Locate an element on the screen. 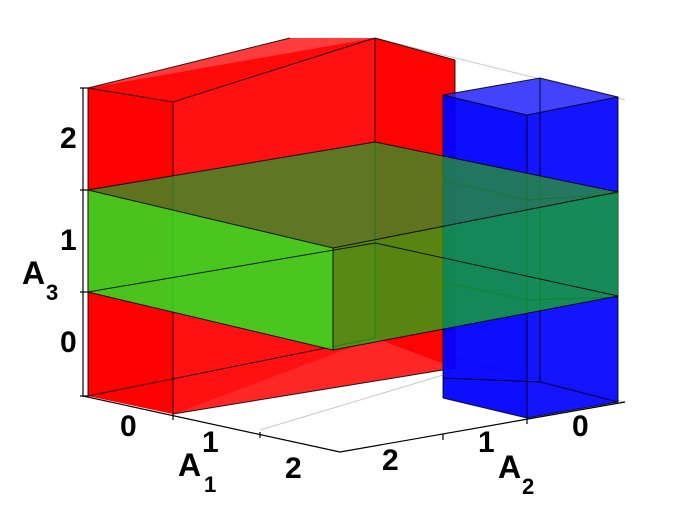 The height and width of the screenshot is (509, 685). a1-ticks: 0 1 2 is located at coordinates (211, 447).